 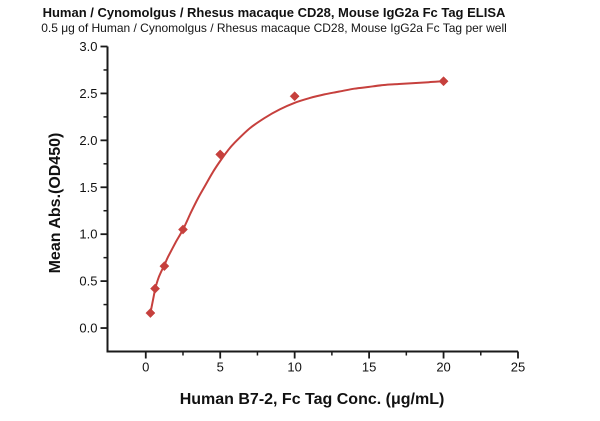 I want to click on y-tick-label: 2.5, so click(x=88, y=93).